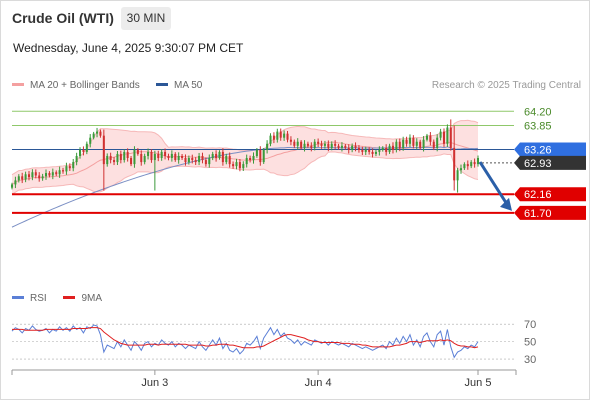  Describe the element at coordinates (538, 112) in the screenshot. I see `level-label-64-20: 64.20` at that location.